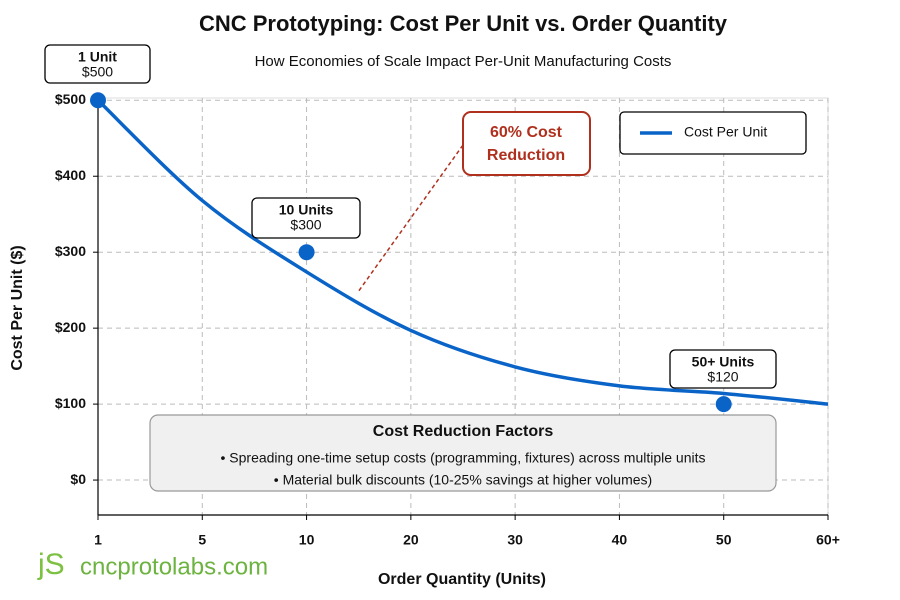  Describe the element at coordinates (17, 307) in the screenshot. I see `y-axis-label: Cost Per Unit ($)` at that location.